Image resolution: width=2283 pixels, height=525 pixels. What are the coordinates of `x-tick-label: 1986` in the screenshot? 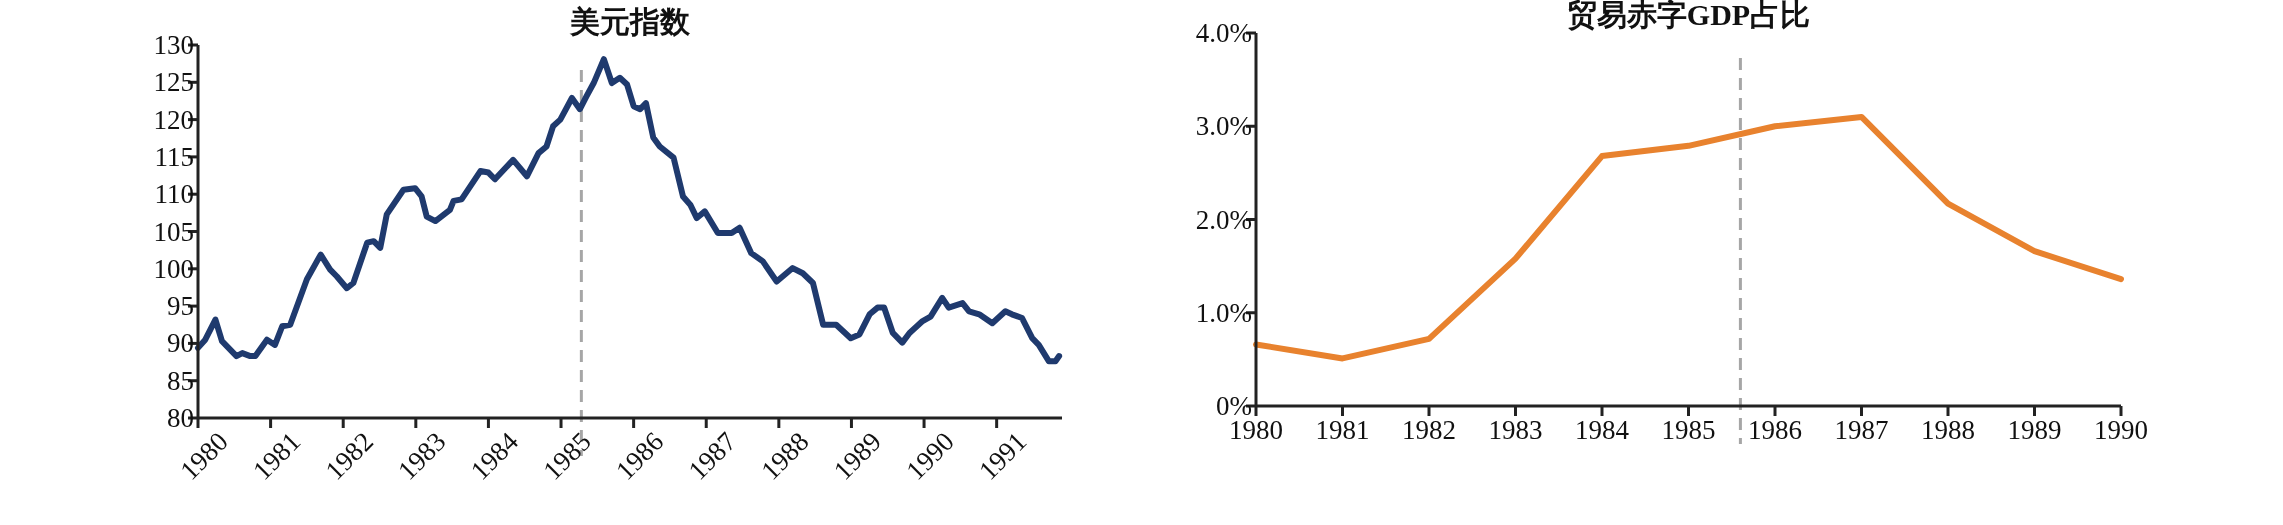 It's located at (1775, 430).